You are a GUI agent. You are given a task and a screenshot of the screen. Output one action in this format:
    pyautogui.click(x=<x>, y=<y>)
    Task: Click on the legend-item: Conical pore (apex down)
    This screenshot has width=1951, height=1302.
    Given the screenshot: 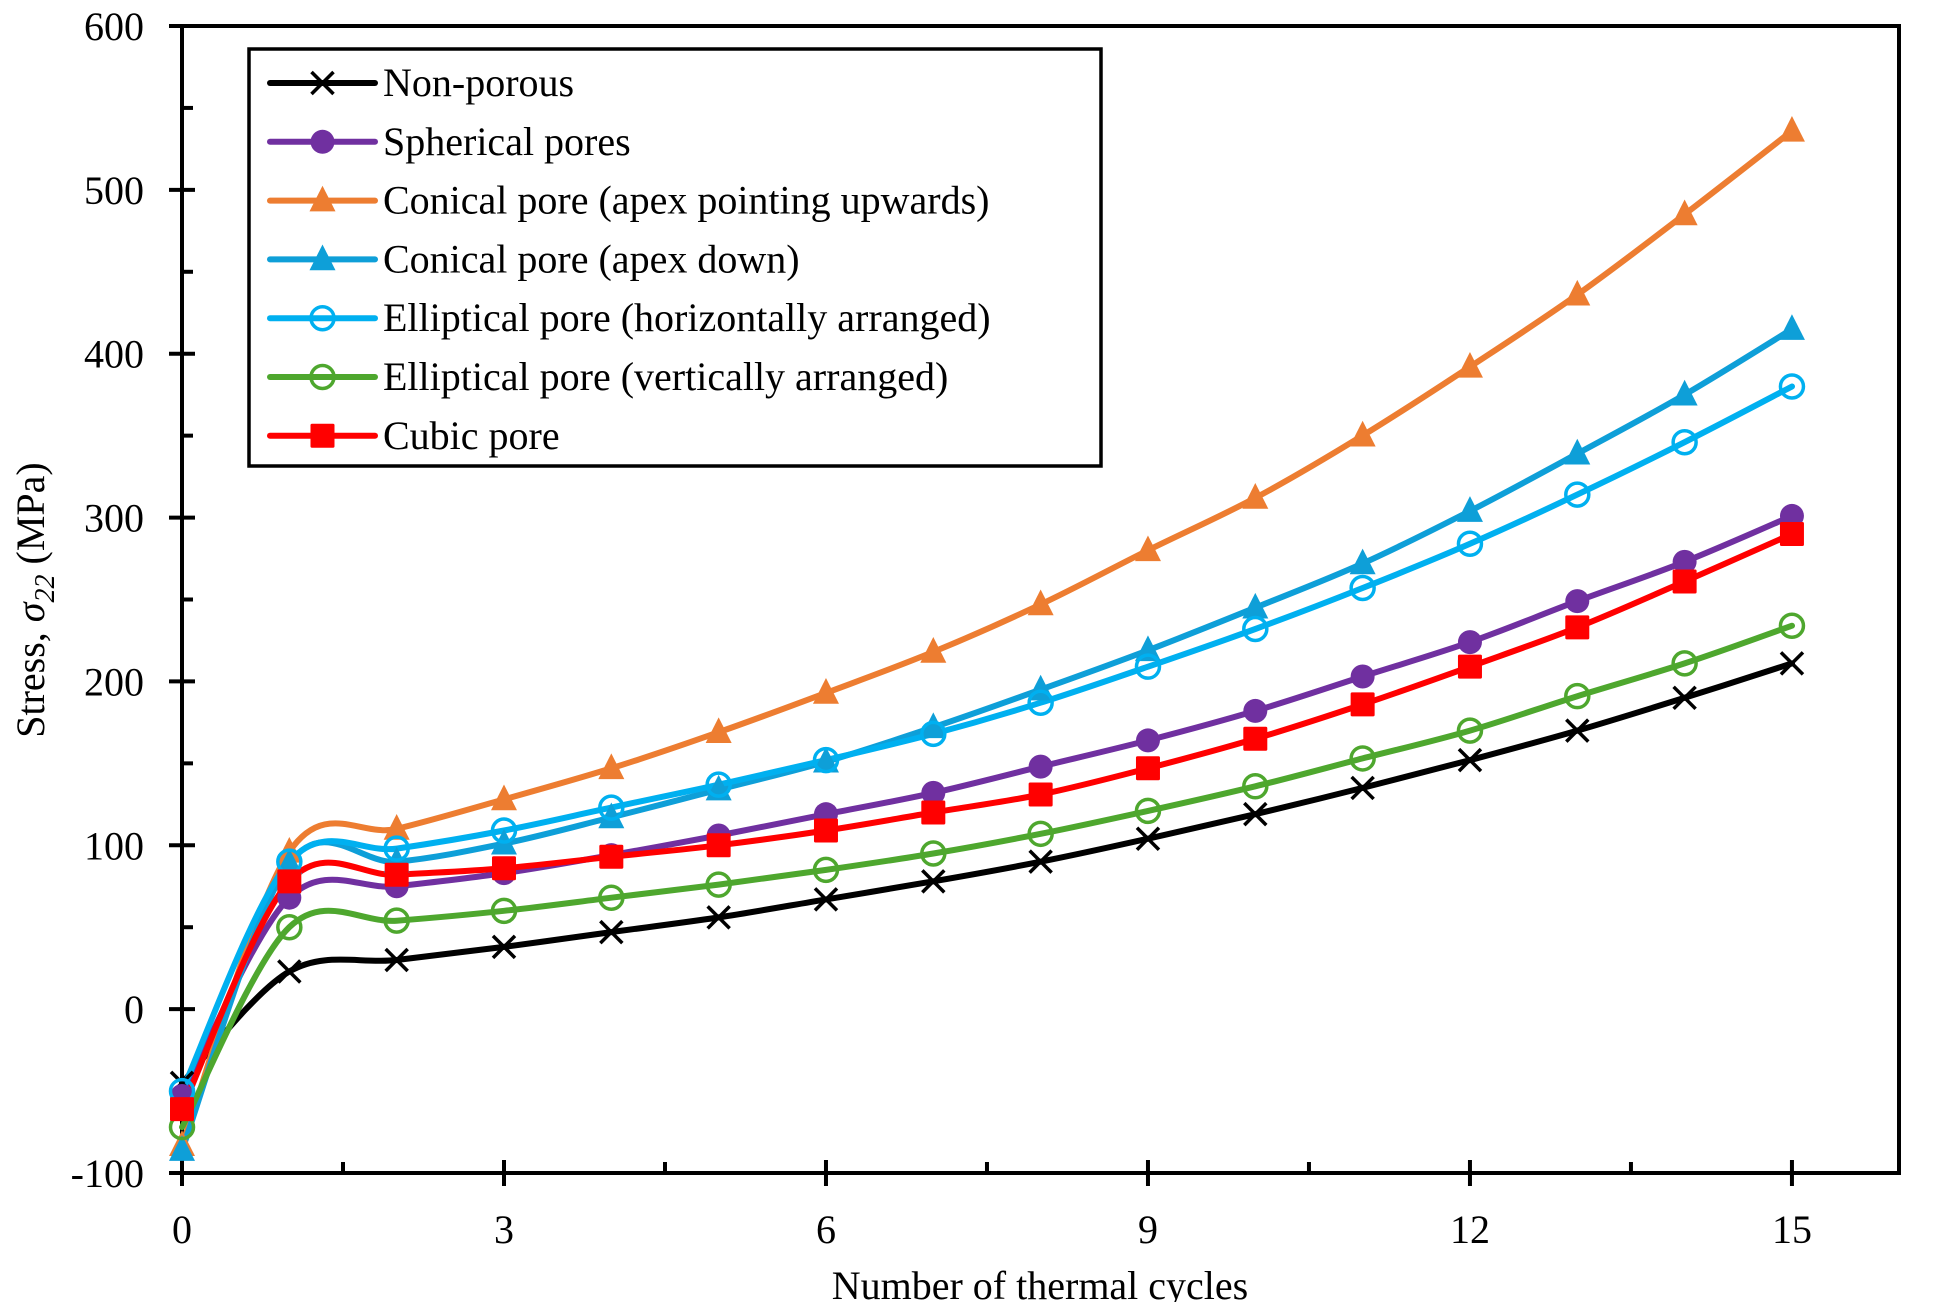 What is the action you would take?
    pyautogui.click(x=533, y=258)
    